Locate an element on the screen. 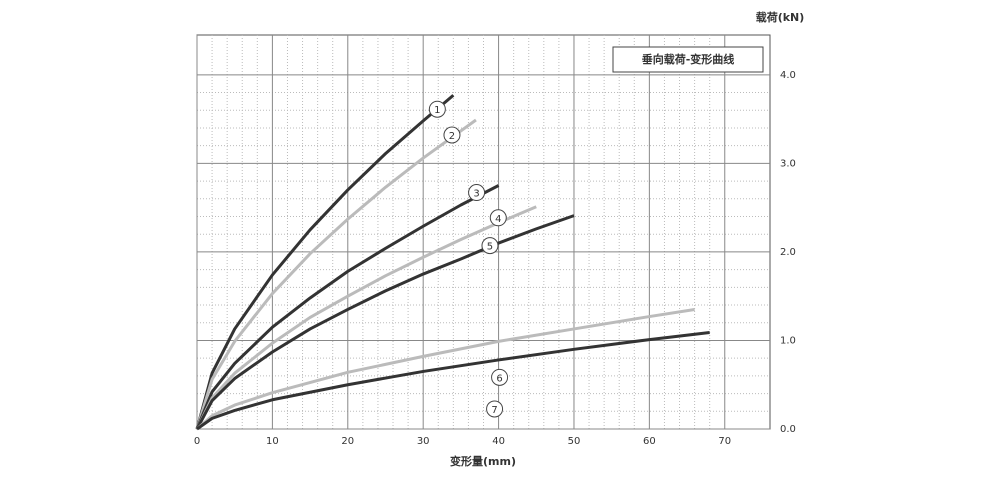 This screenshot has width=1000, height=480. x-tick-label: 40 is located at coordinates (498, 441).